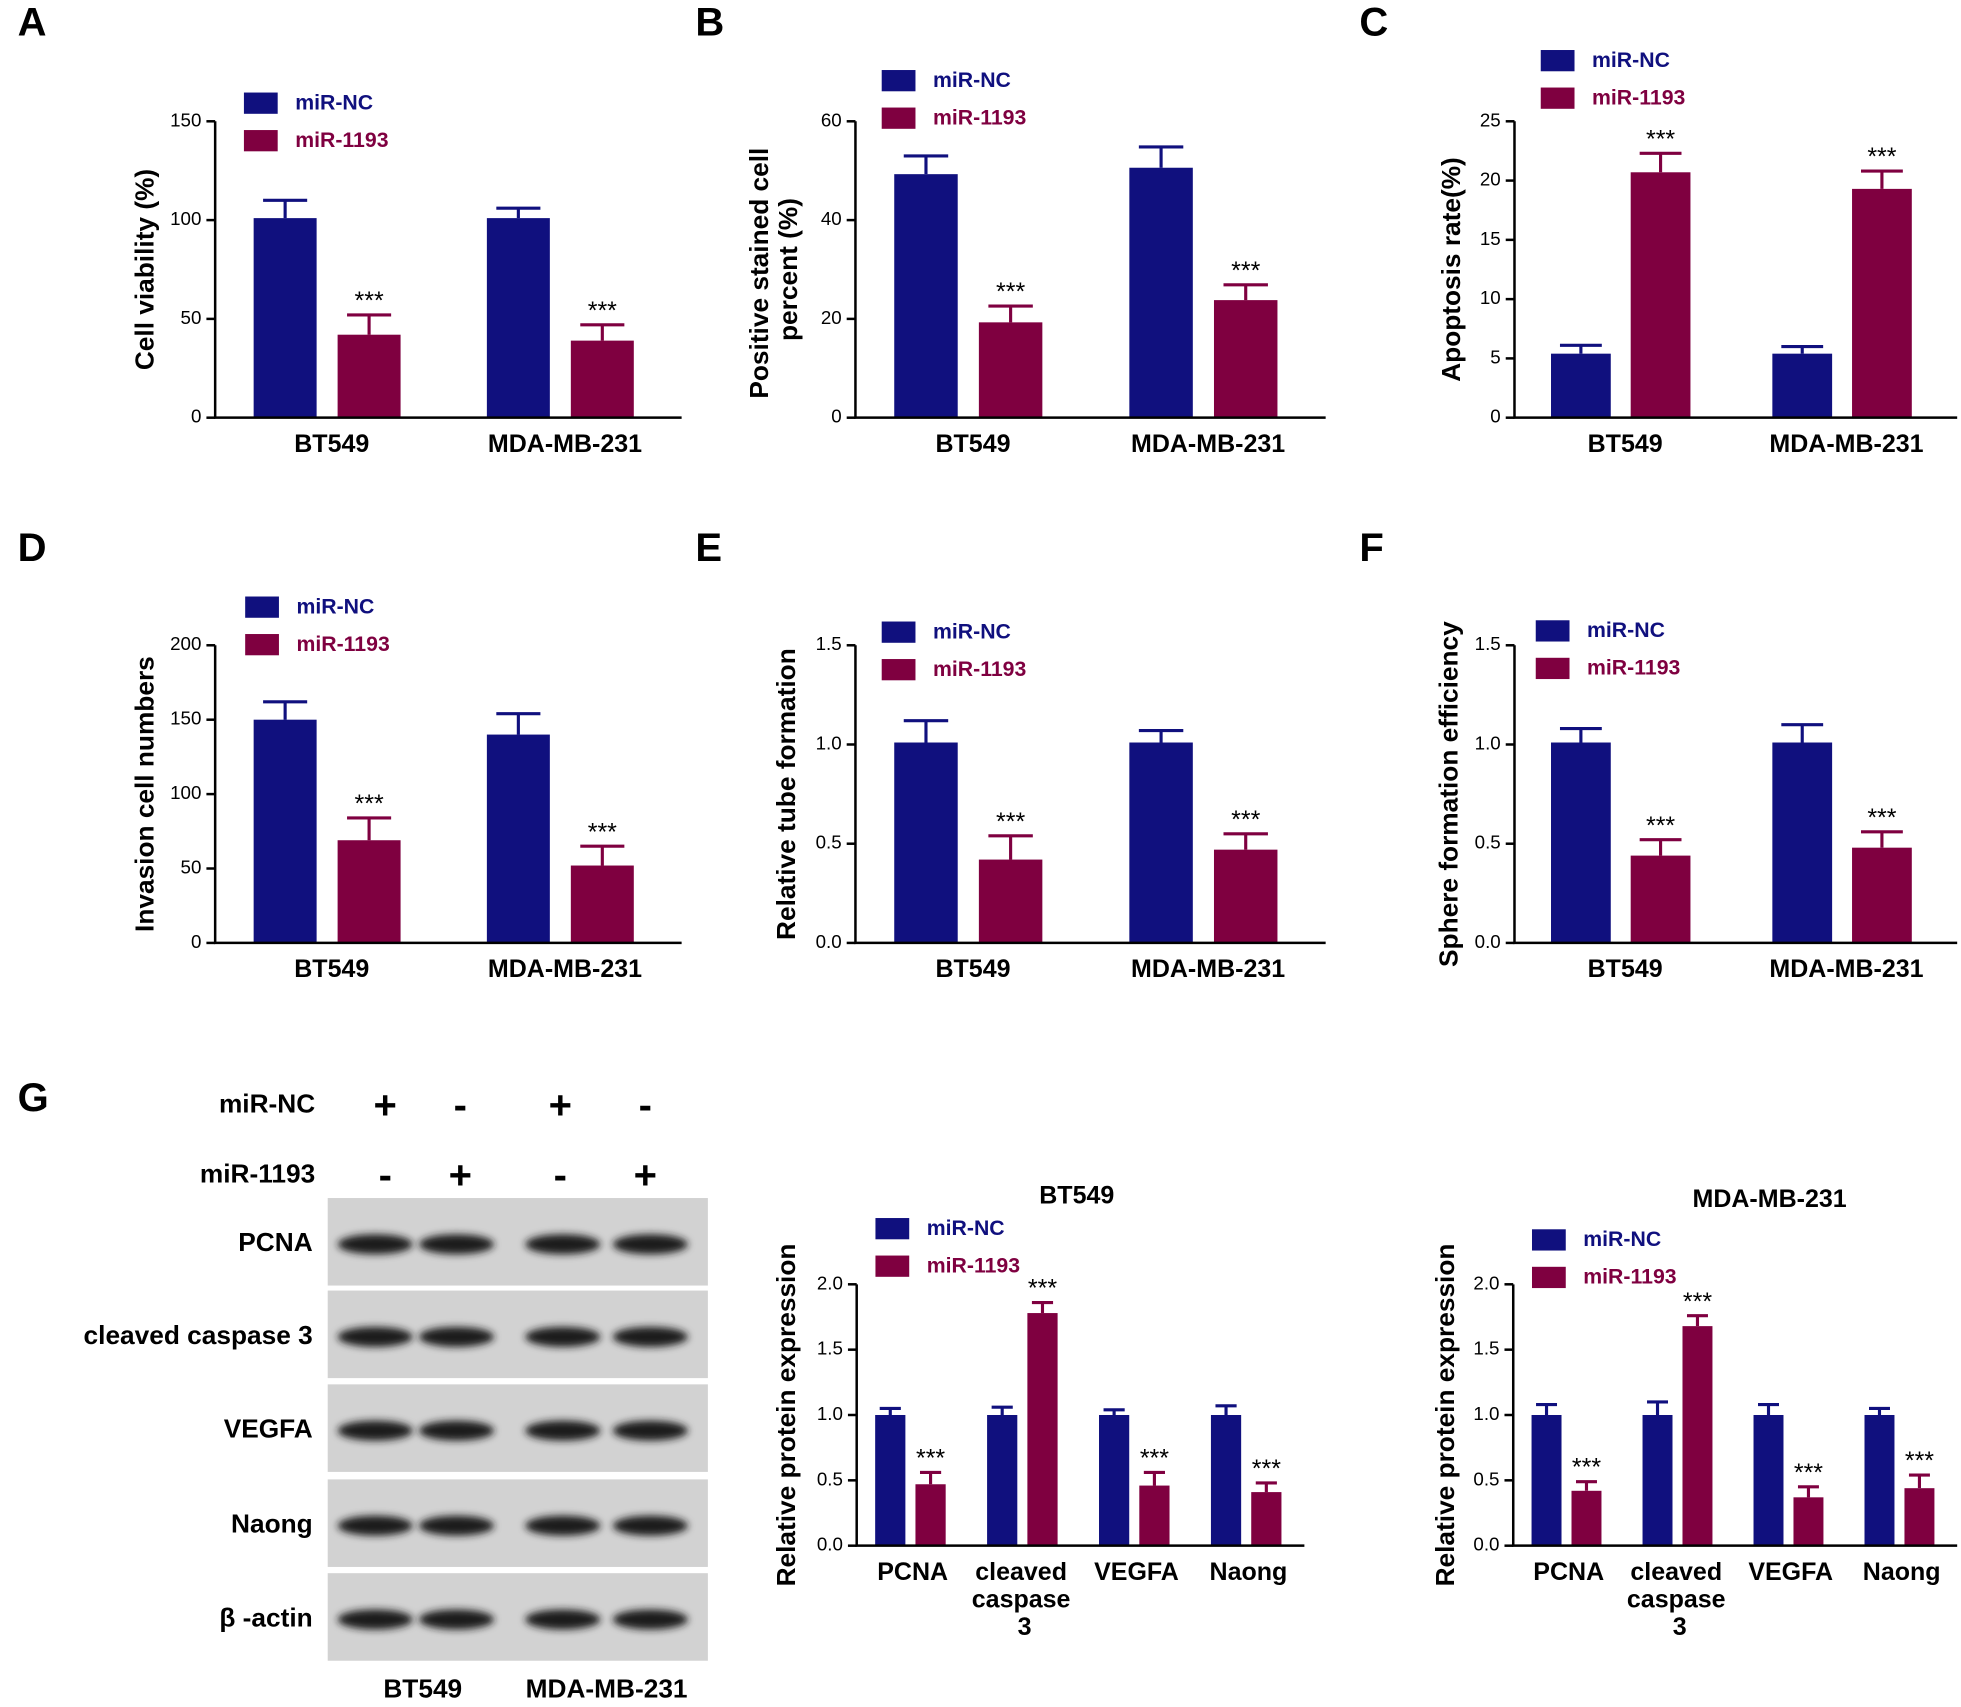 This screenshot has width=1961, height=1707. Describe the element at coordinates (198, 1335) in the screenshot. I see `protein-label: cleaved caspase 3` at that location.